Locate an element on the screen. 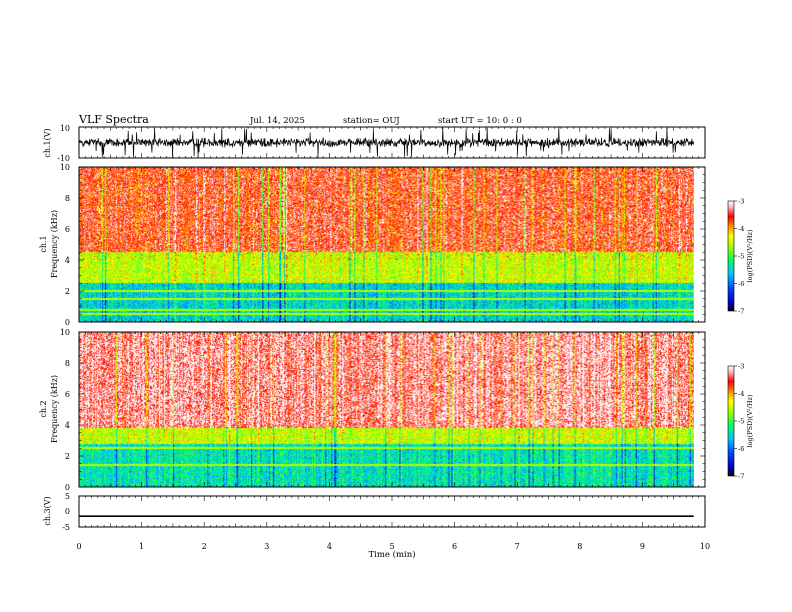 This screenshot has width=792, height=612. x-tick-label: 7 is located at coordinates (517, 546).